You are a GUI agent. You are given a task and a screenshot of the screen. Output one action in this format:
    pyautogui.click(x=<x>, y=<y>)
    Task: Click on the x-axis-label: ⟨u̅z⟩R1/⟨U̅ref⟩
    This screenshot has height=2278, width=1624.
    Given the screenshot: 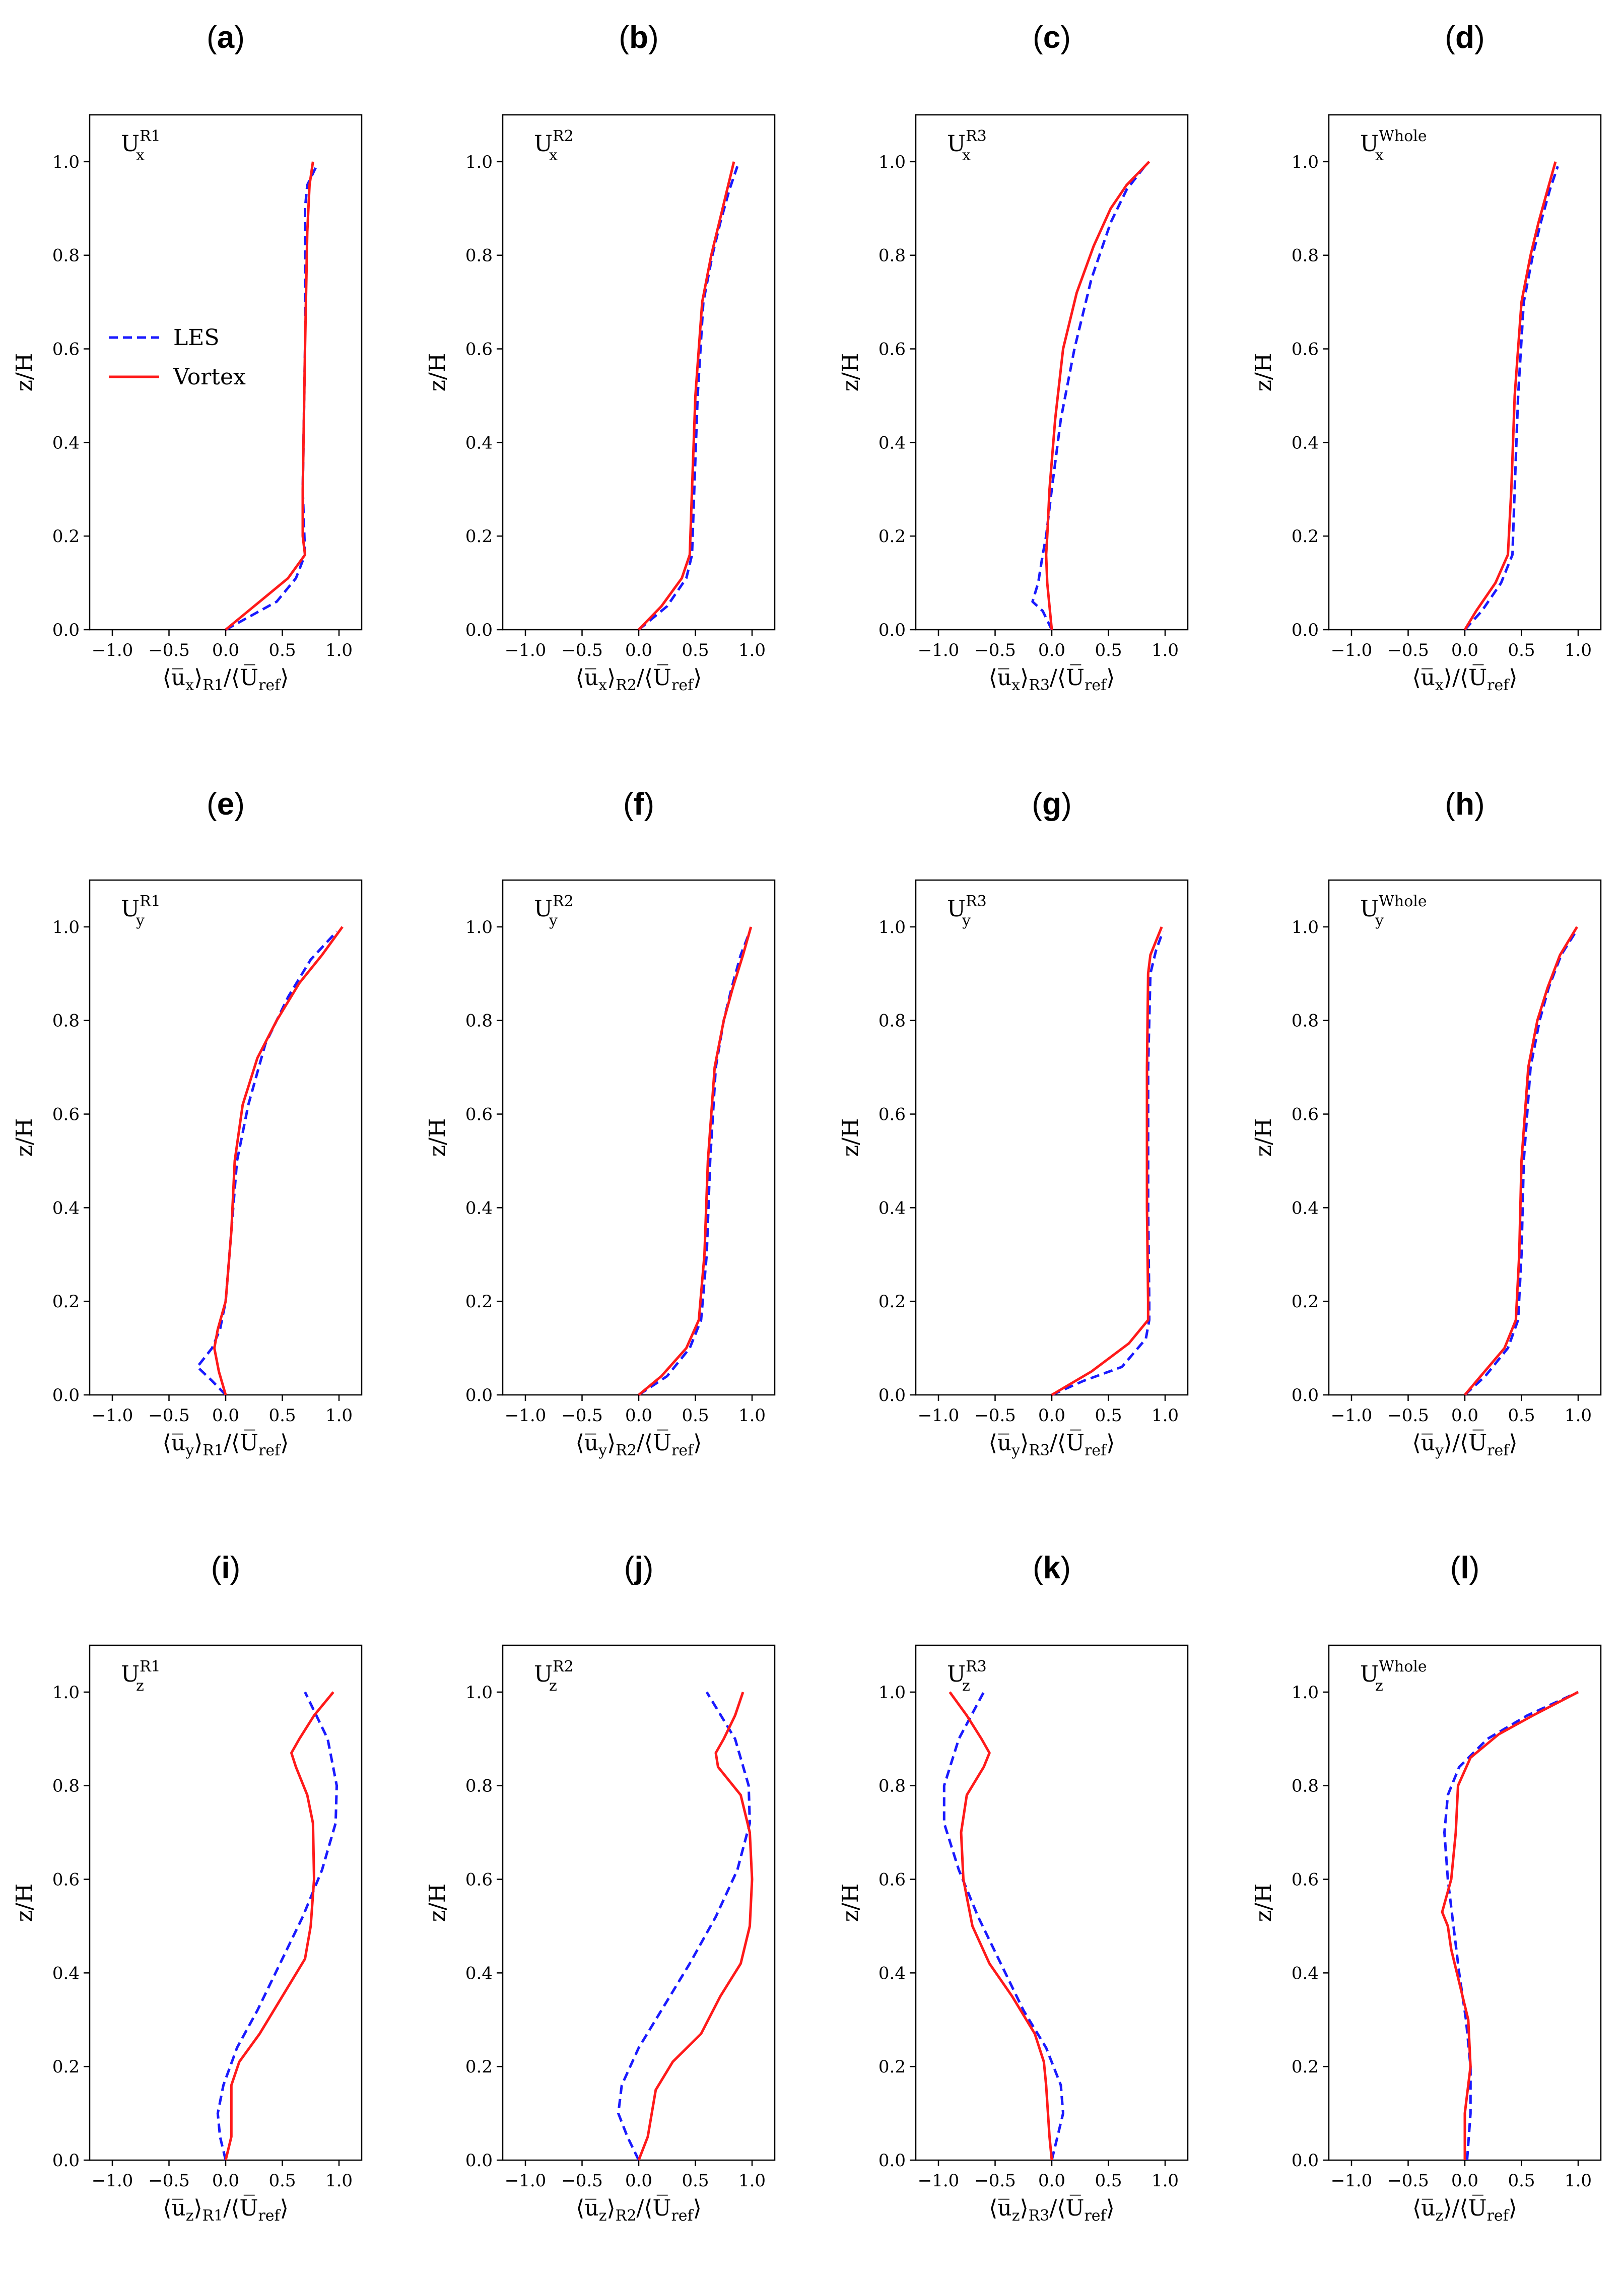 What is the action you would take?
    pyautogui.click(x=226, y=2209)
    